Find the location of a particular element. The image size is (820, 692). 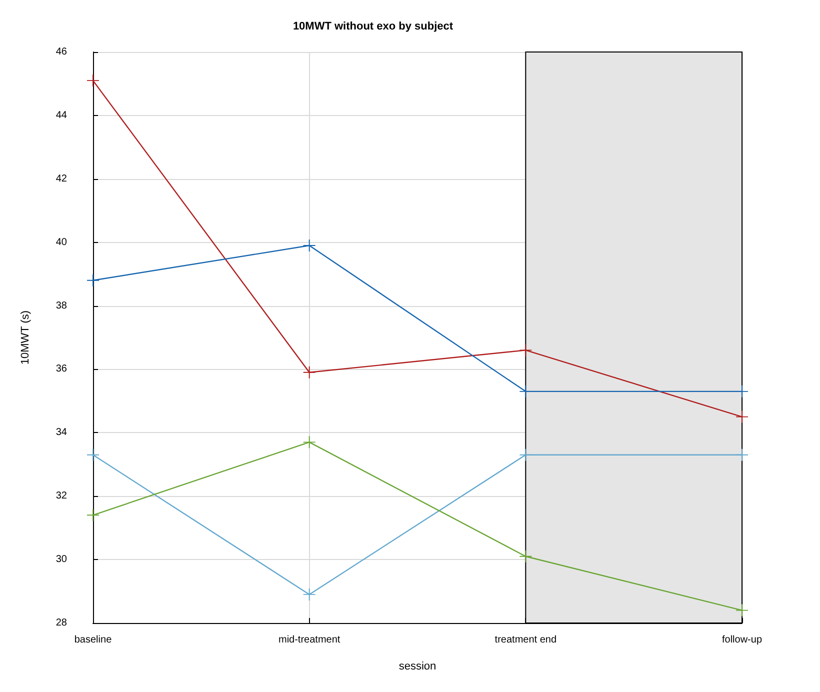

x-tick-label: mid-treatment is located at coordinates (309, 640).